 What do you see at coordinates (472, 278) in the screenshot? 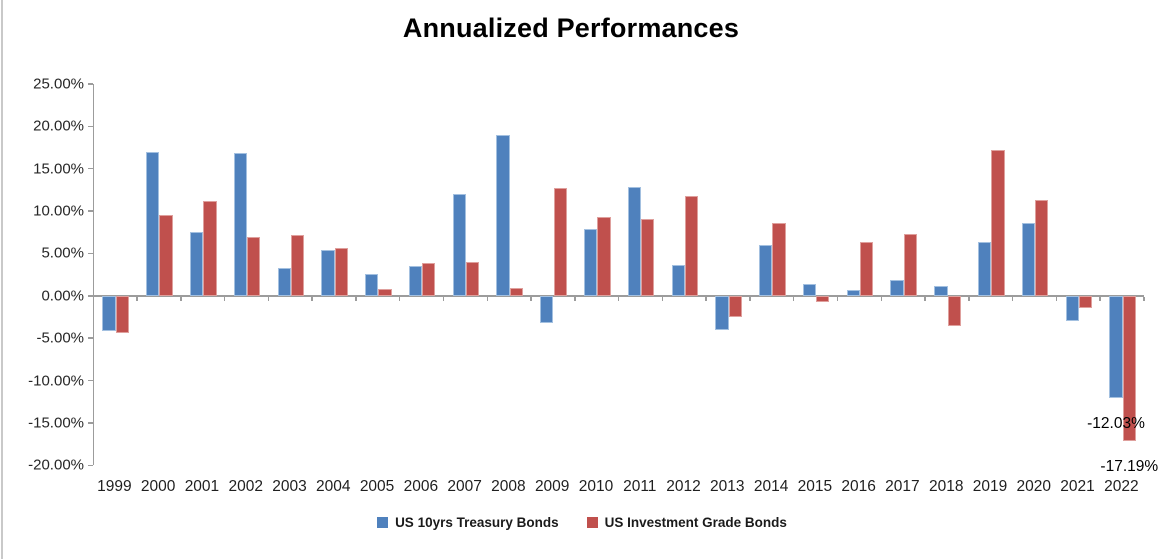
I see `bar-us-investment-grade-bonds-2007` at bounding box center [472, 278].